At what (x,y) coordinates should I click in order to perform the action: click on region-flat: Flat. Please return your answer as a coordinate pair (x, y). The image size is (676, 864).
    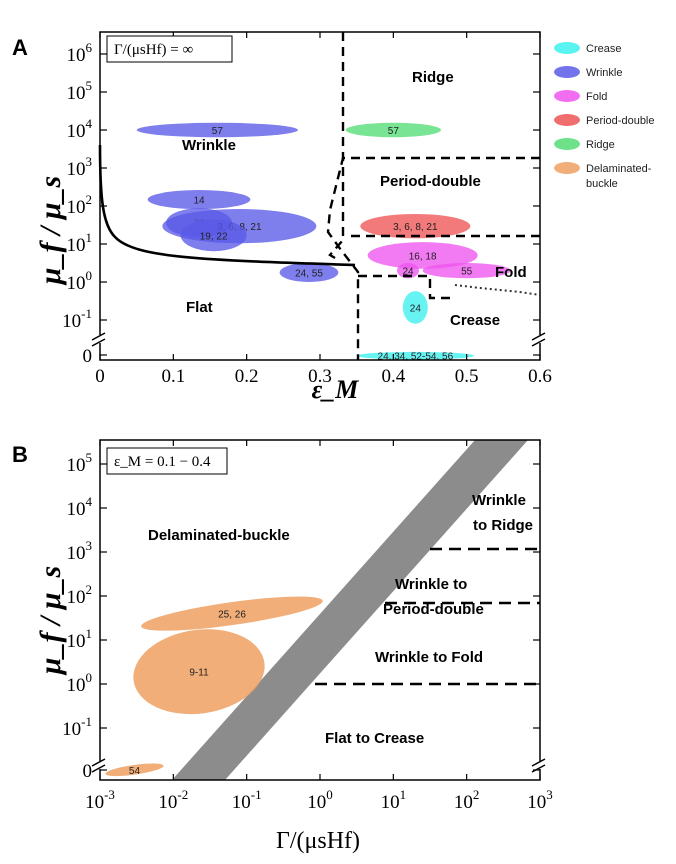
    Looking at the image, I should click on (199, 307).